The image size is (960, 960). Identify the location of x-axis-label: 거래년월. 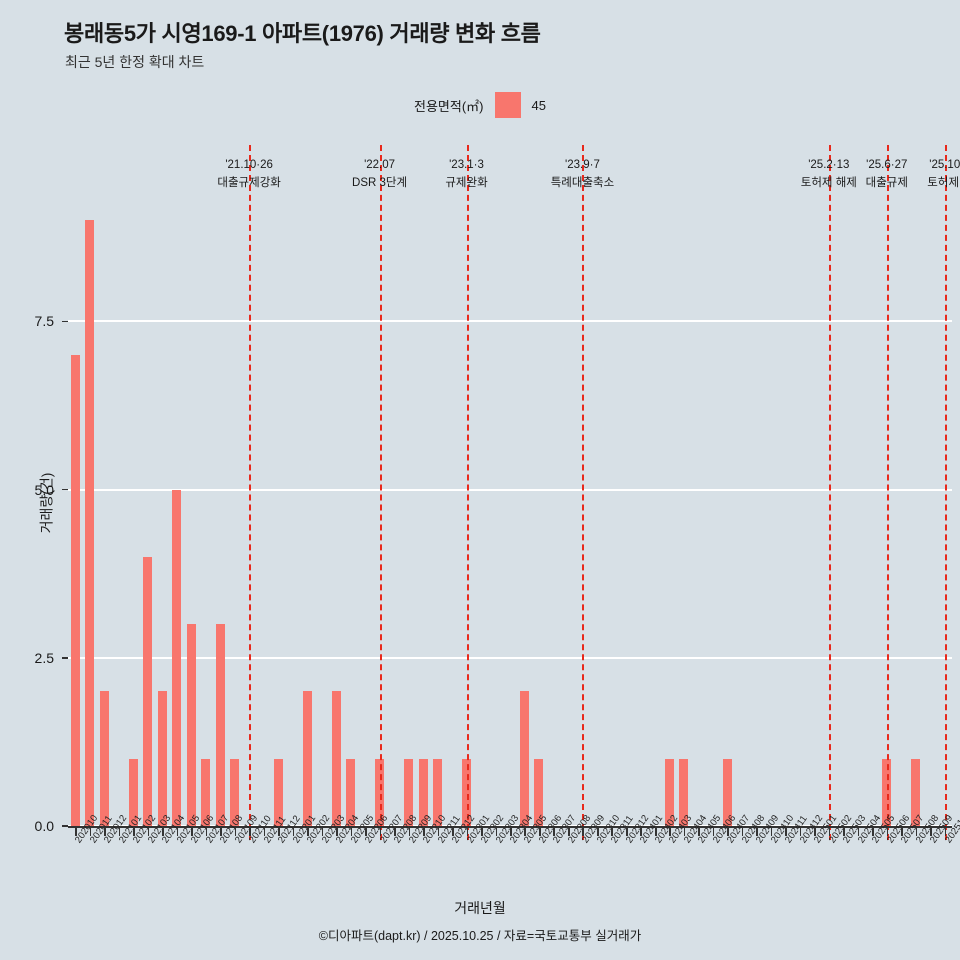
(480, 908).